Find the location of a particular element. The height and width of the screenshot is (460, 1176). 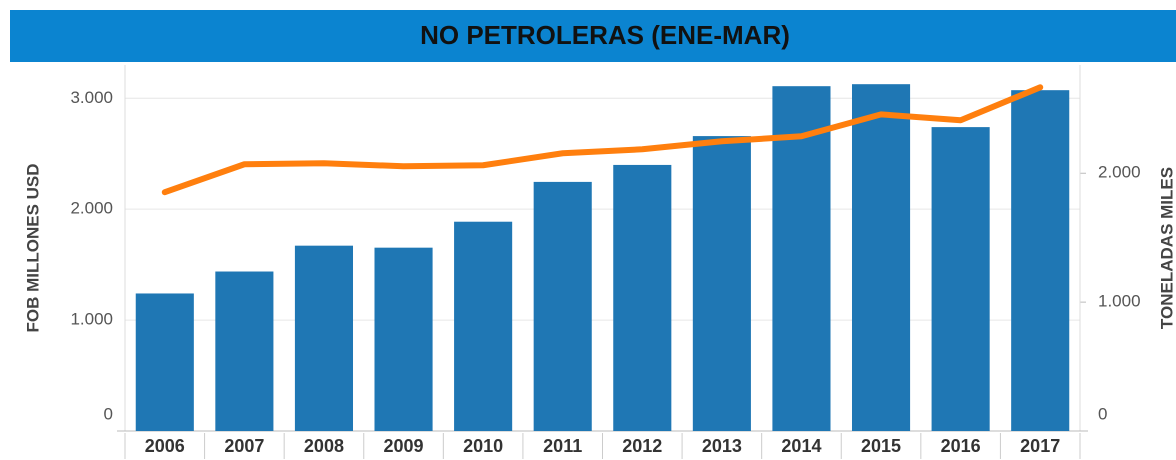

y-tick-label: 3.000 is located at coordinates (91, 97).